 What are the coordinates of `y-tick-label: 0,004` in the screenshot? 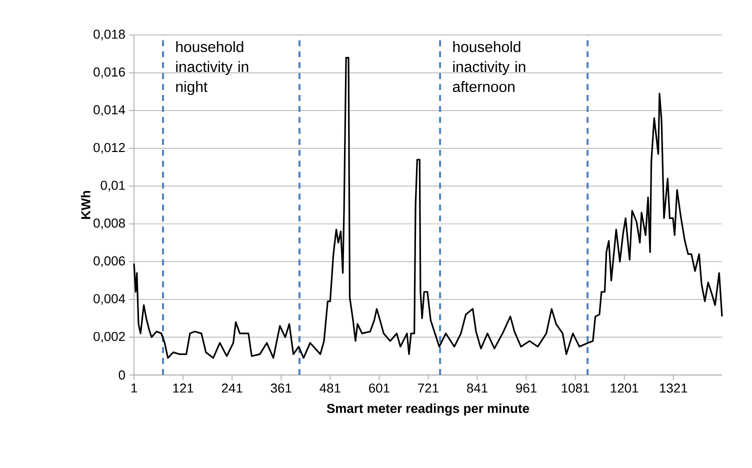 It's located at (110, 299).